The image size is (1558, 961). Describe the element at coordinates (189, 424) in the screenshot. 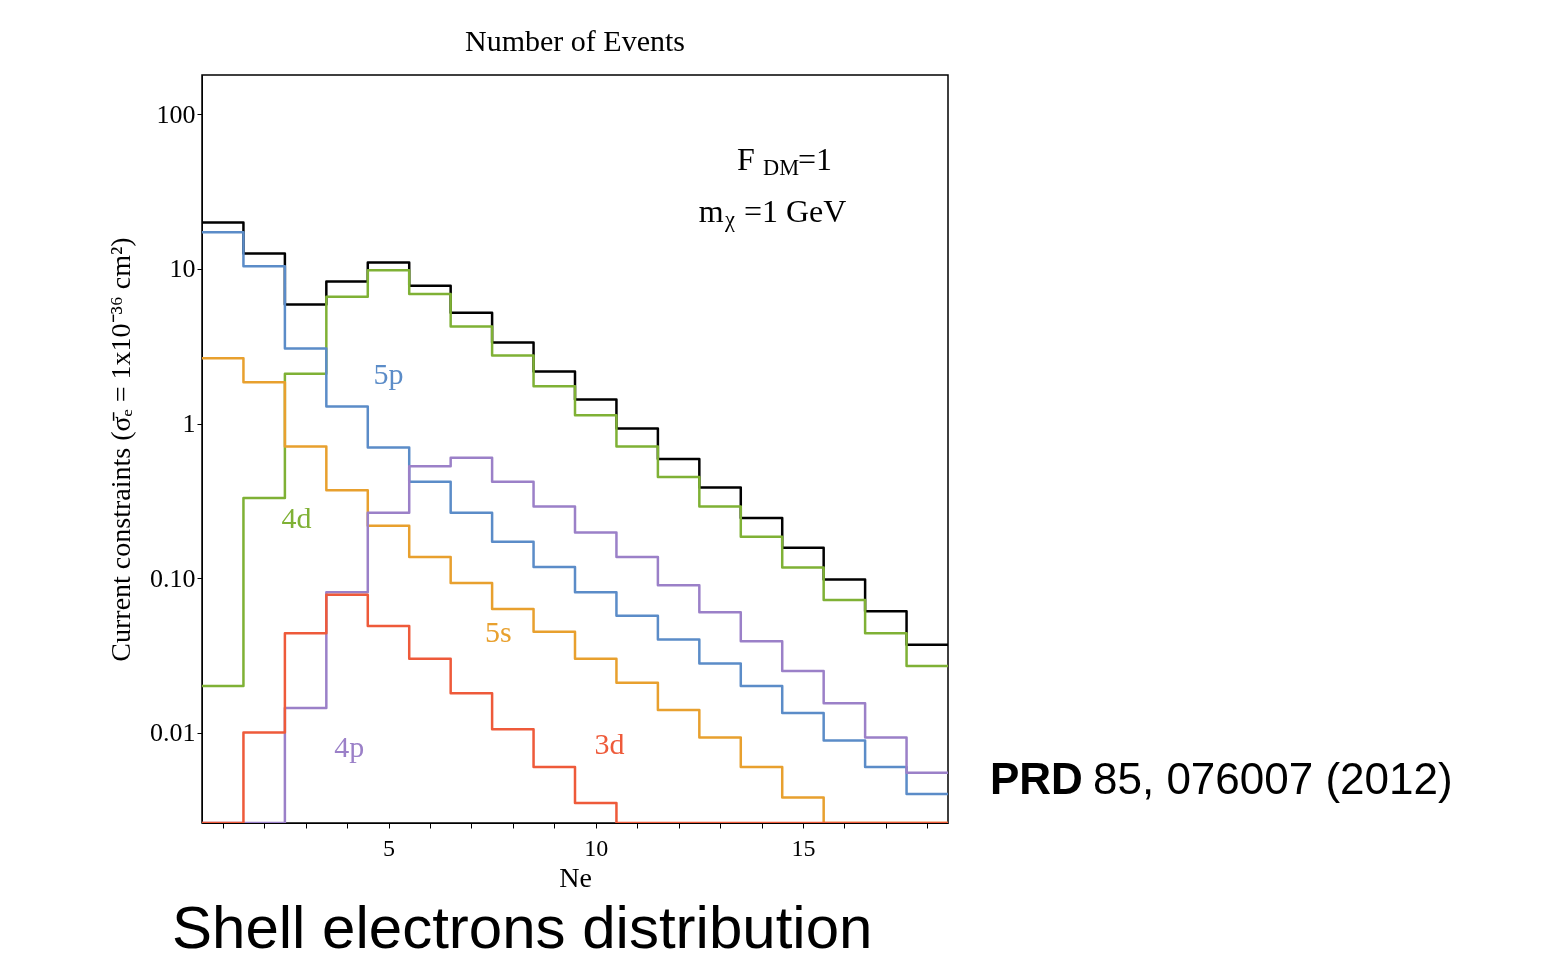

I see `y-tick-label: 1` at that location.